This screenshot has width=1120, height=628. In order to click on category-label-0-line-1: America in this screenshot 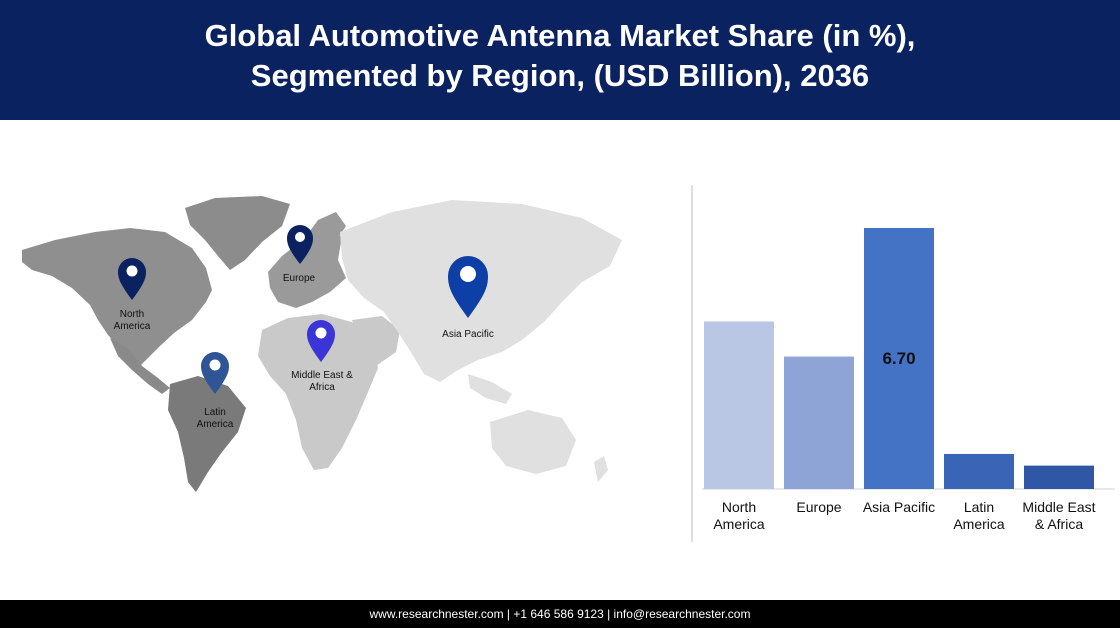, I will do `click(739, 524)`.